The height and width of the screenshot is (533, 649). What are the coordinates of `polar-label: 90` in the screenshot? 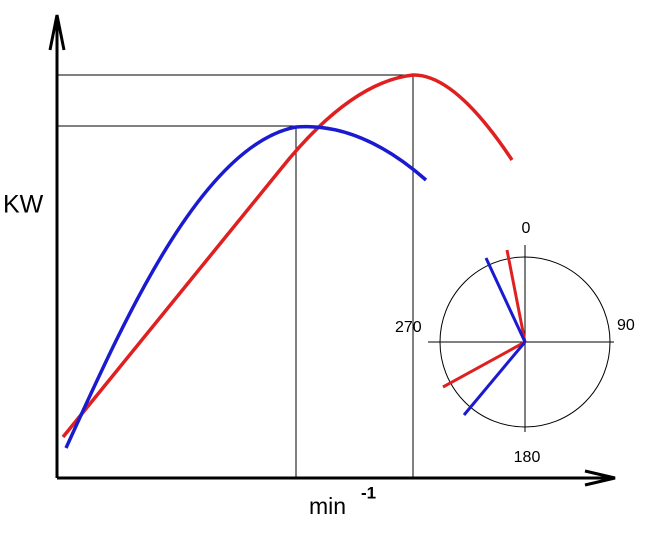 It's located at (626, 325).